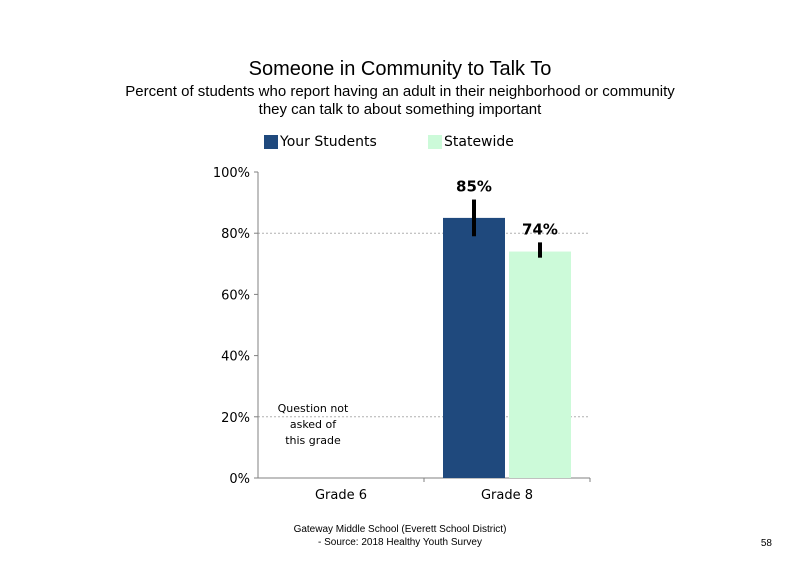 The width and height of the screenshot is (800, 568). What do you see at coordinates (400, 542) in the screenshot?
I see `footer-source: - Source: 2018 Healthy Youth Survey` at bounding box center [400, 542].